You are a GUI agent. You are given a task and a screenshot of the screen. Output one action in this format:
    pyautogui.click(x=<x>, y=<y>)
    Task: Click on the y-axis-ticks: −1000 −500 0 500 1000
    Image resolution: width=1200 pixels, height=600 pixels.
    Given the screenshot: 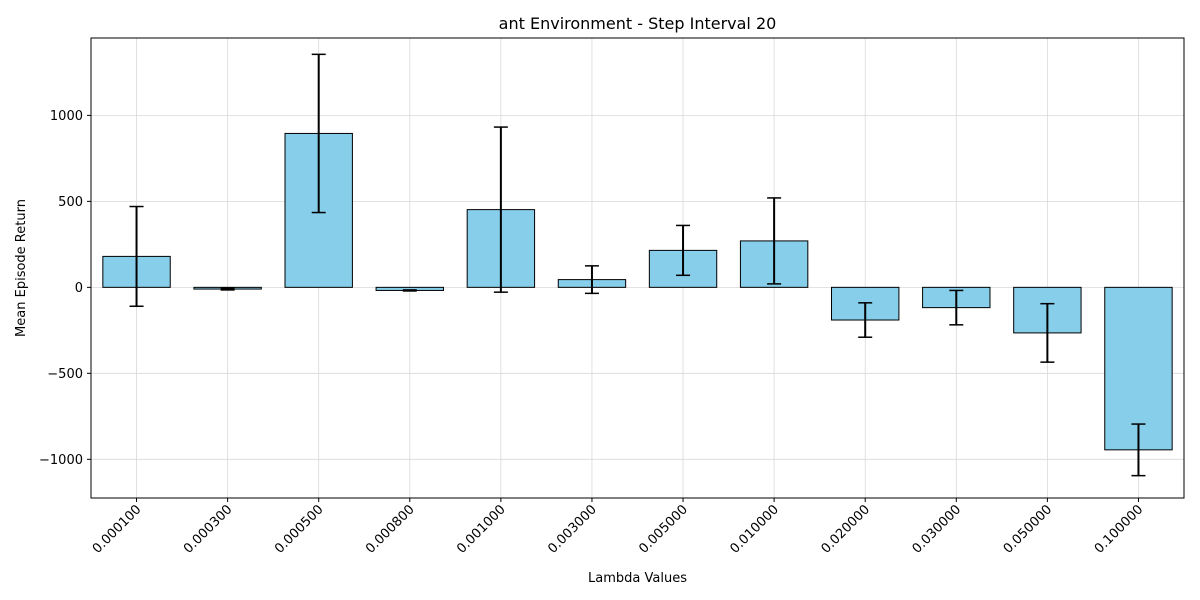 What is the action you would take?
    pyautogui.click(x=65, y=288)
    